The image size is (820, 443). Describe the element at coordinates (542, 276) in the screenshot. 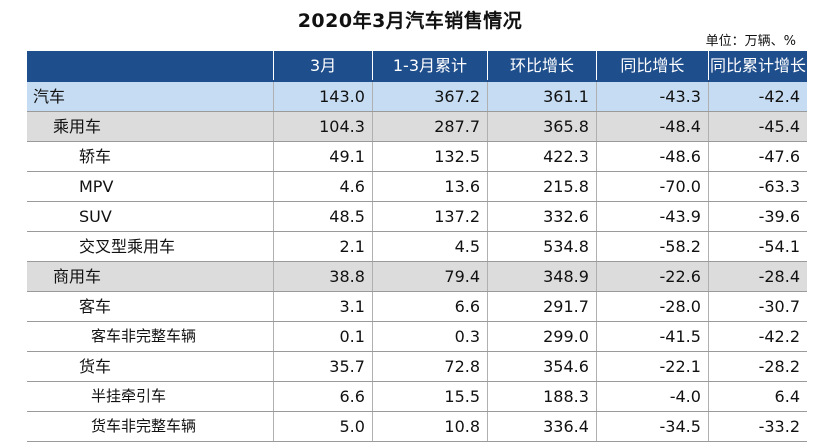

I see `value-cell: 348.9` at that location.